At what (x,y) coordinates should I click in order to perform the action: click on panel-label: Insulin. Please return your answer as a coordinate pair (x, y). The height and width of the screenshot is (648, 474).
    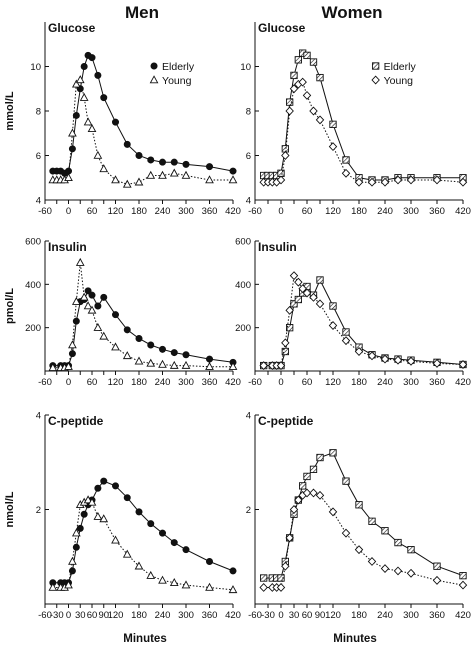
    Looking at the image, I should click on (277, 247).